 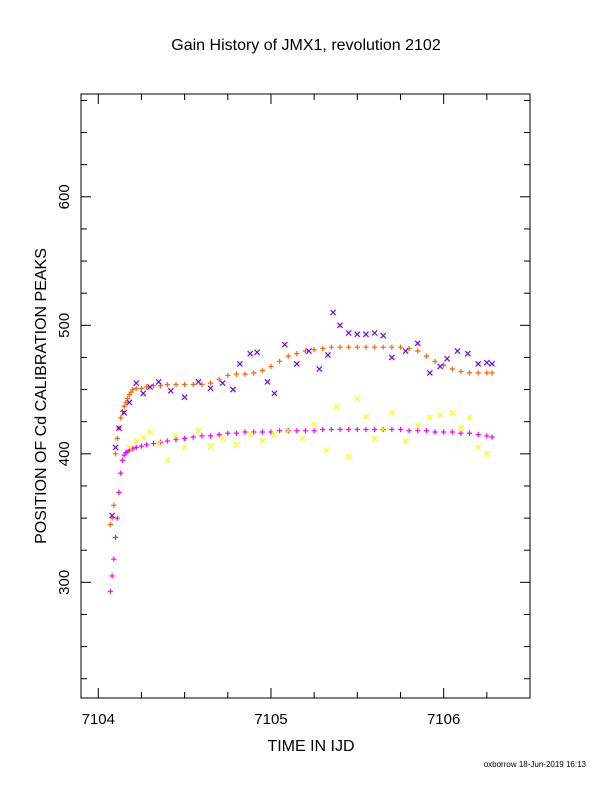 I want to click on x-tick-label: 7104, so click(x=98, y=719).